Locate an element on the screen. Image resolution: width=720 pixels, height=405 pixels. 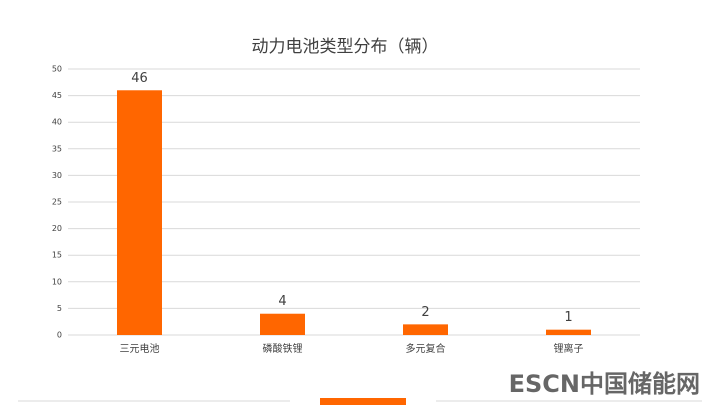
y-tick-label: 35 is located at coordinates (57, 148).